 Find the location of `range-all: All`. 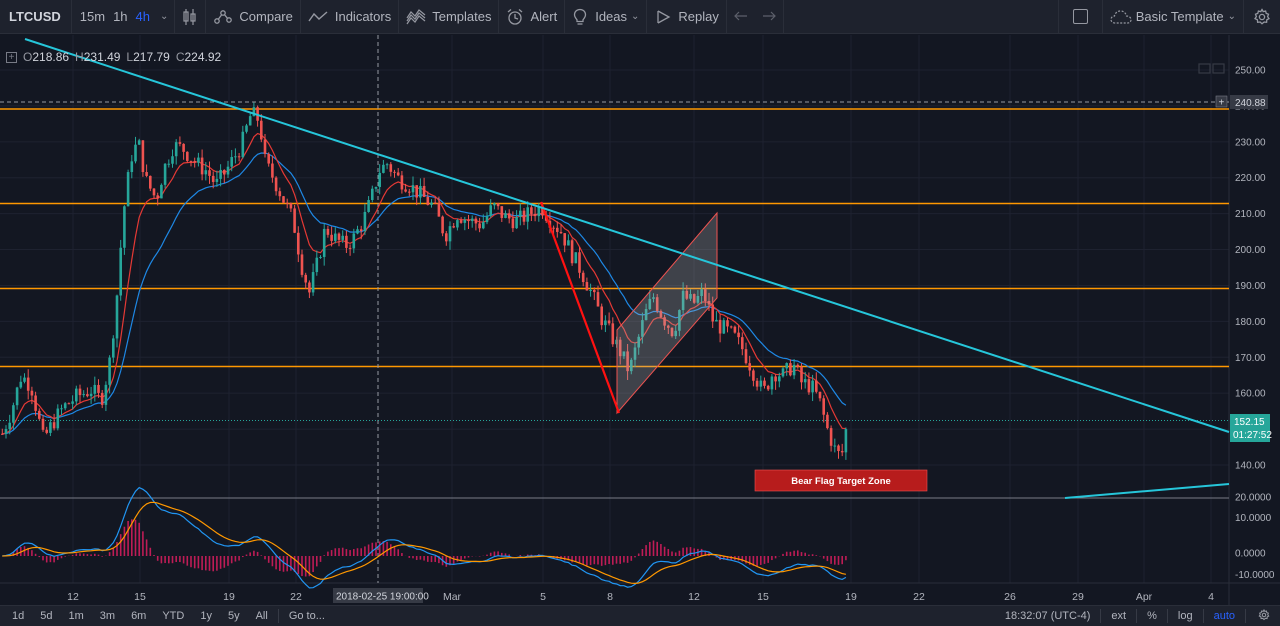

range-all: All is located at coordinates (261, 616).